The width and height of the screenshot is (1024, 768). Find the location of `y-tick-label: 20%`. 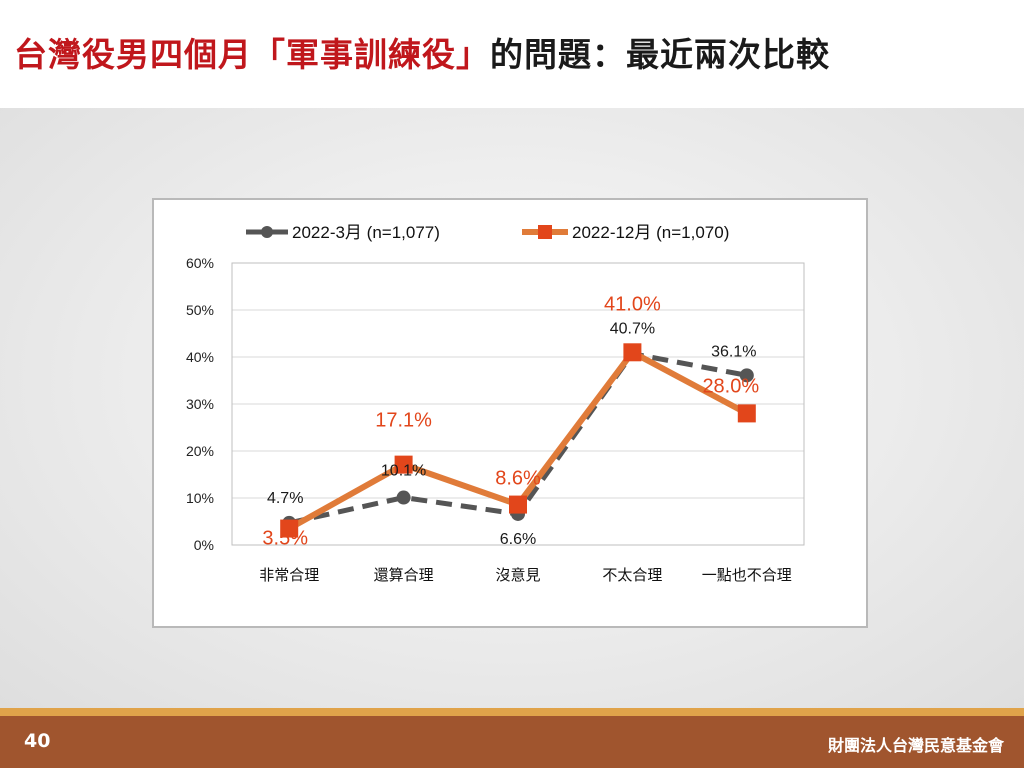

y-tick-label: 20% is located at coordinates (200, 451).